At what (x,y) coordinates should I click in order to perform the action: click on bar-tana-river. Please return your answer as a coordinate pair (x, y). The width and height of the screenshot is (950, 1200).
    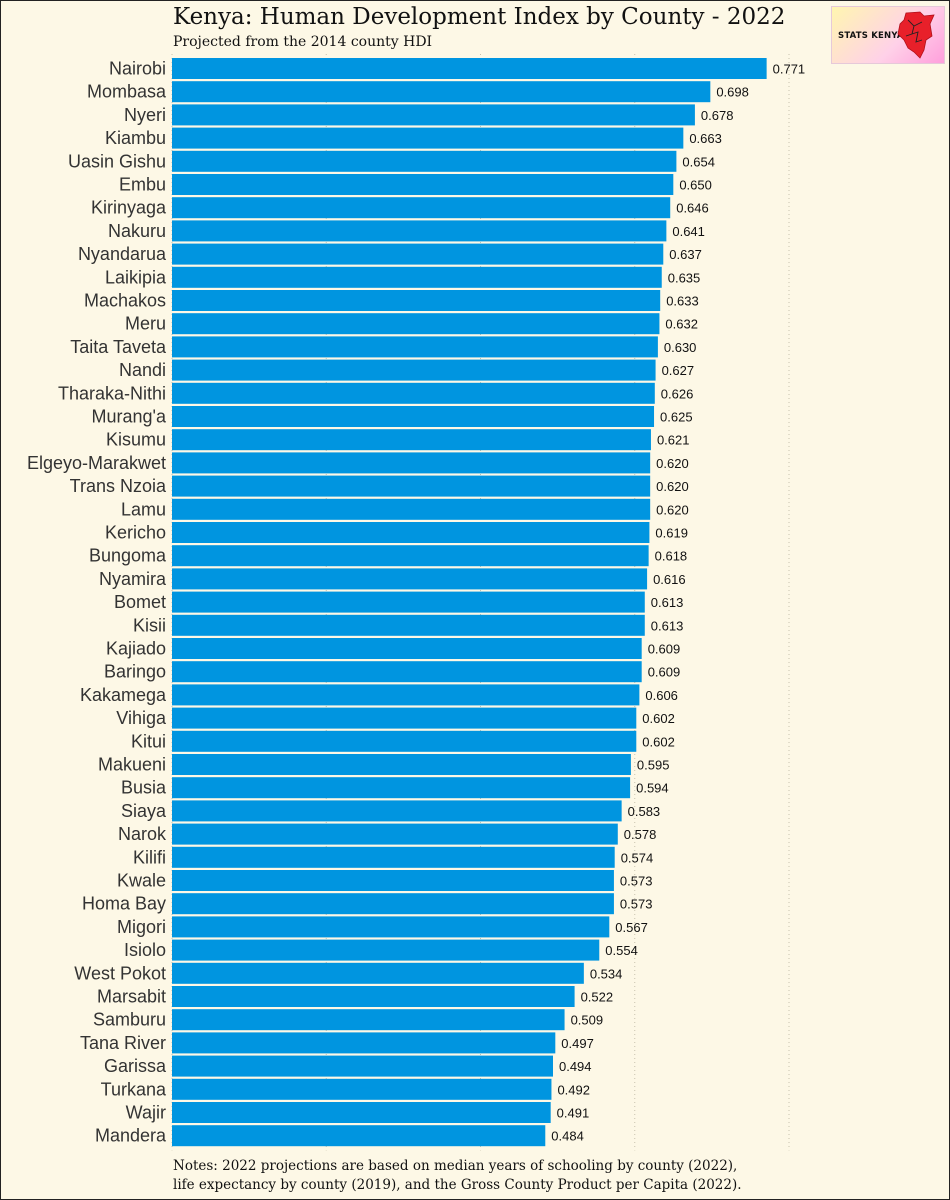
    Looking at the image, I should click on (364, 1043).